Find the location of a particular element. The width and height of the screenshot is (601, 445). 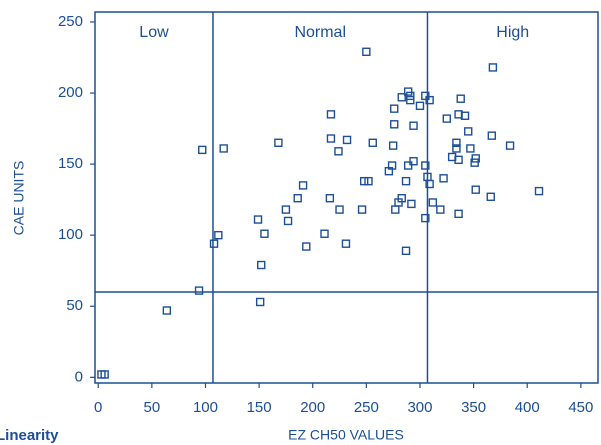

region-label: Normal is located at coordinates (320, 32).